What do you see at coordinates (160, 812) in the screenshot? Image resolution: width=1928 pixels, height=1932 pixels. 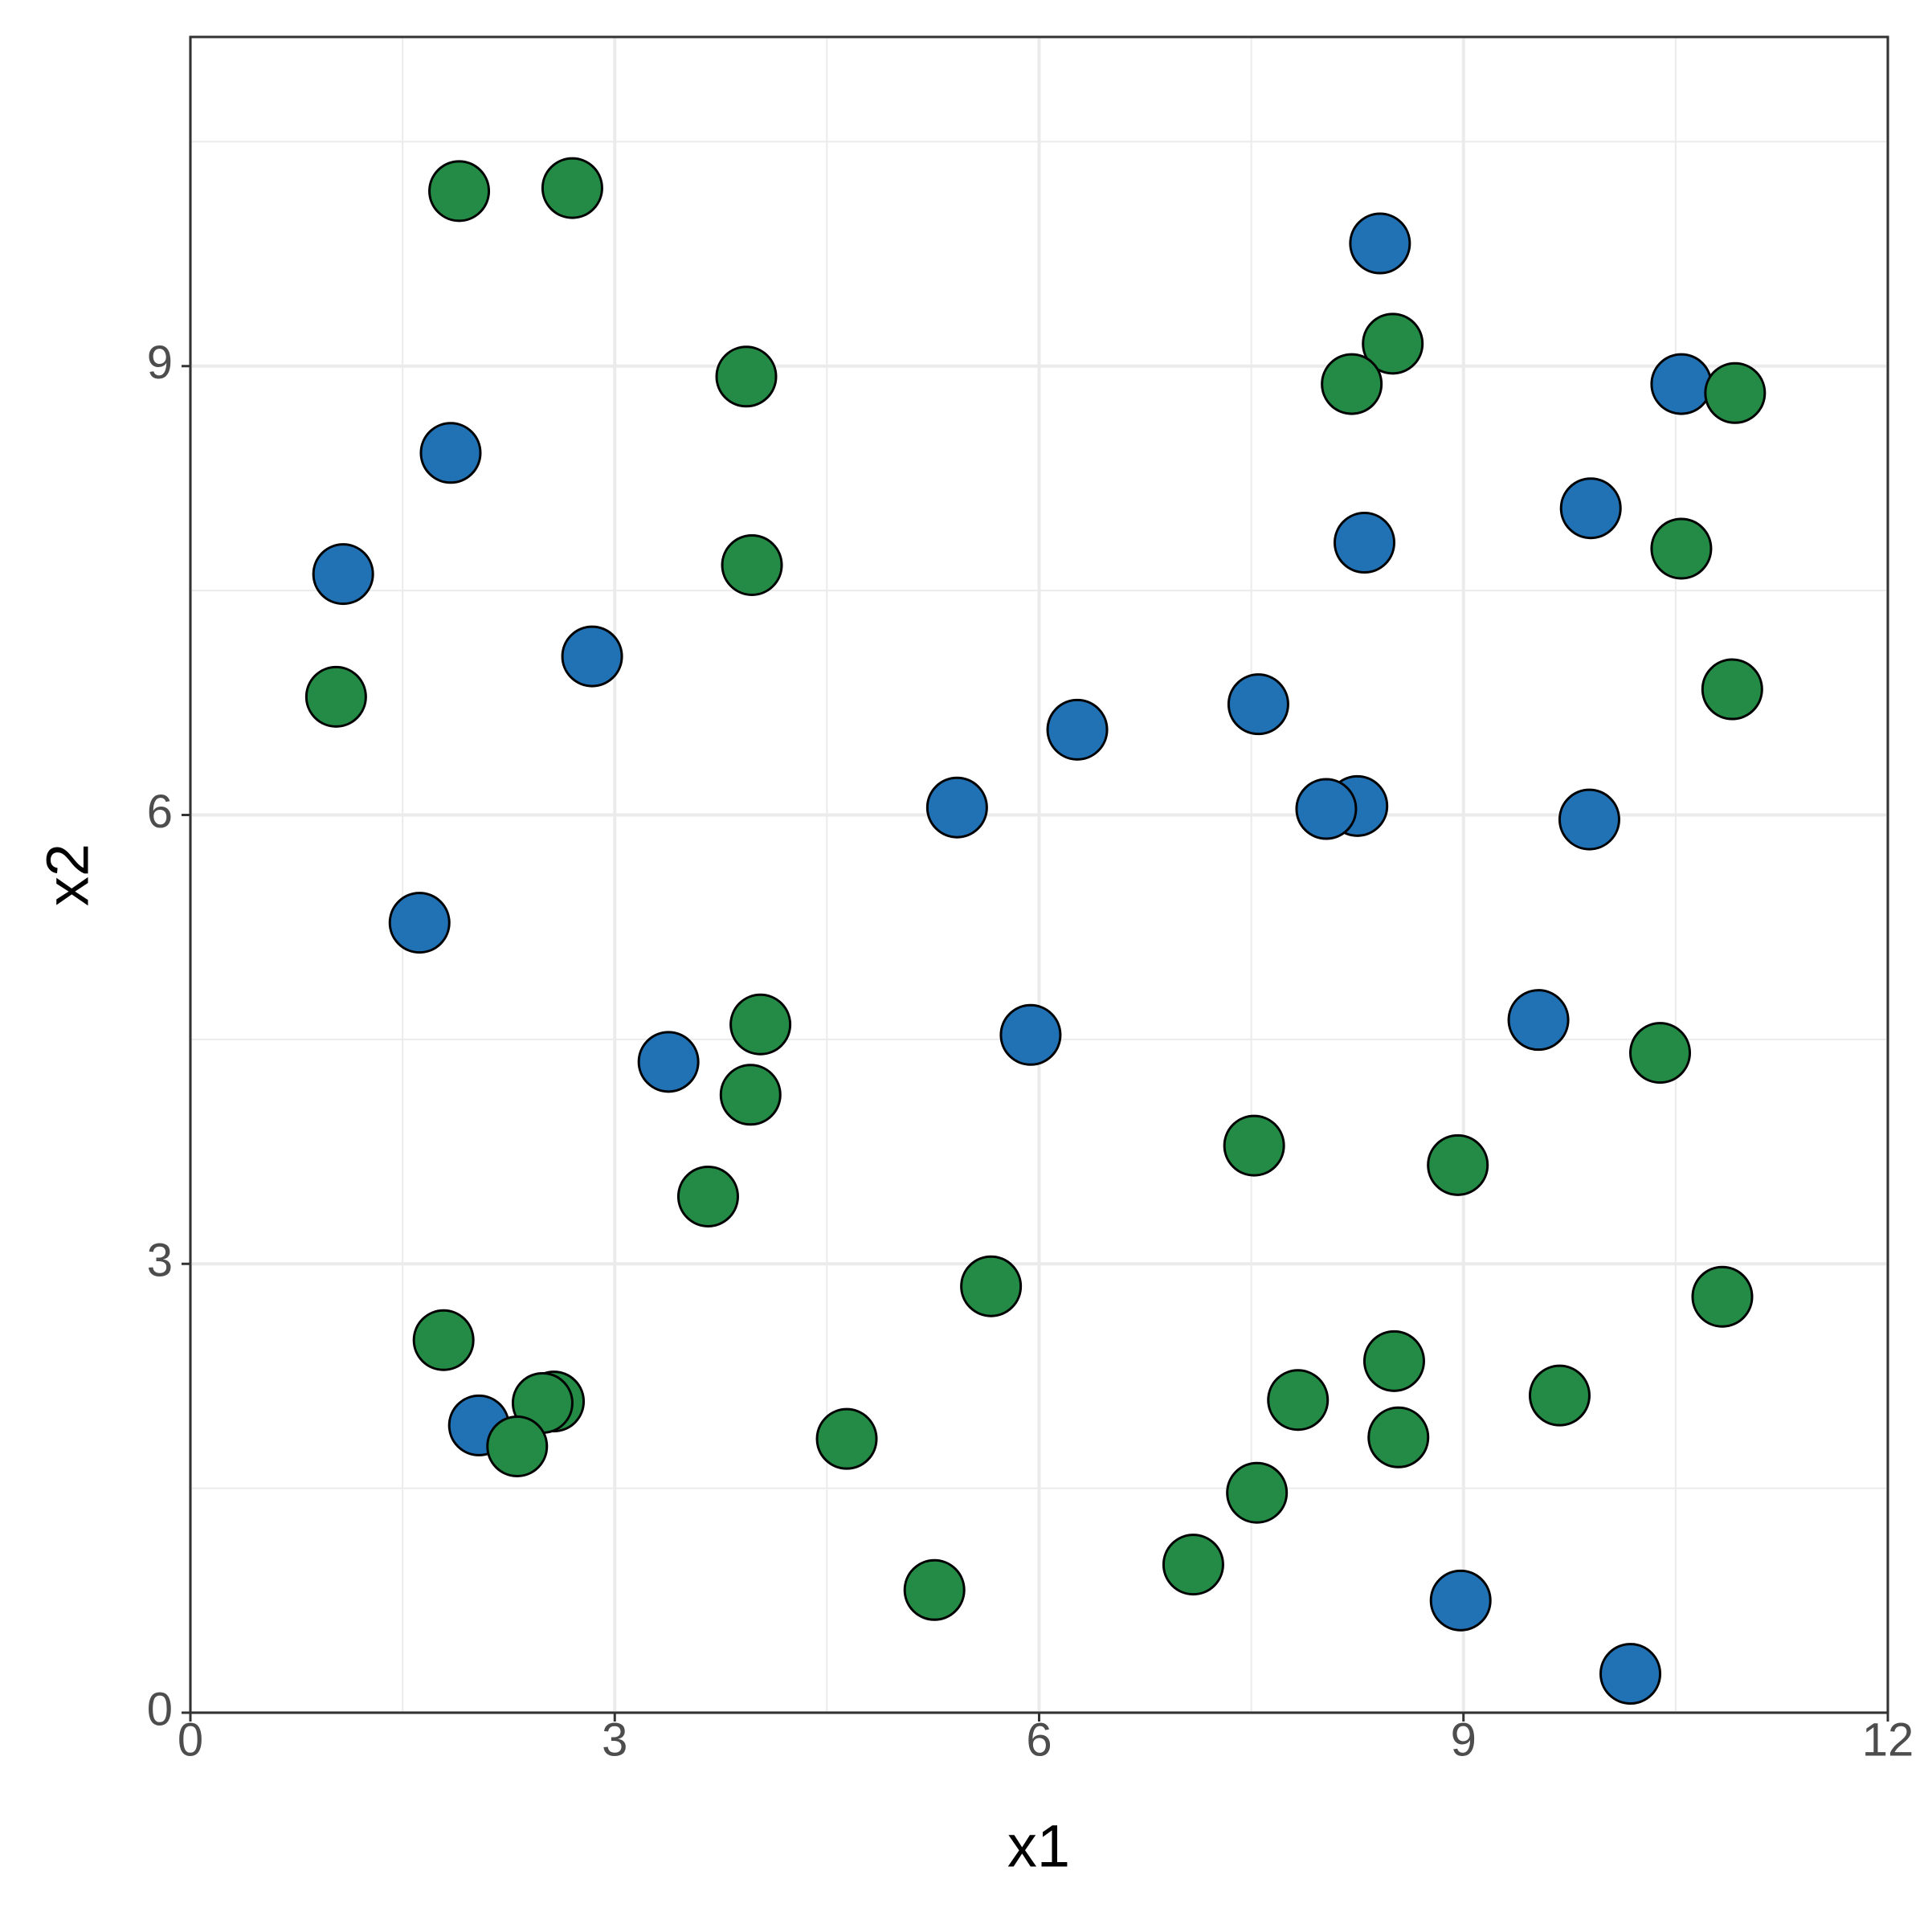 I see `y-tick-label: 6` at bounding box center [160, 812].